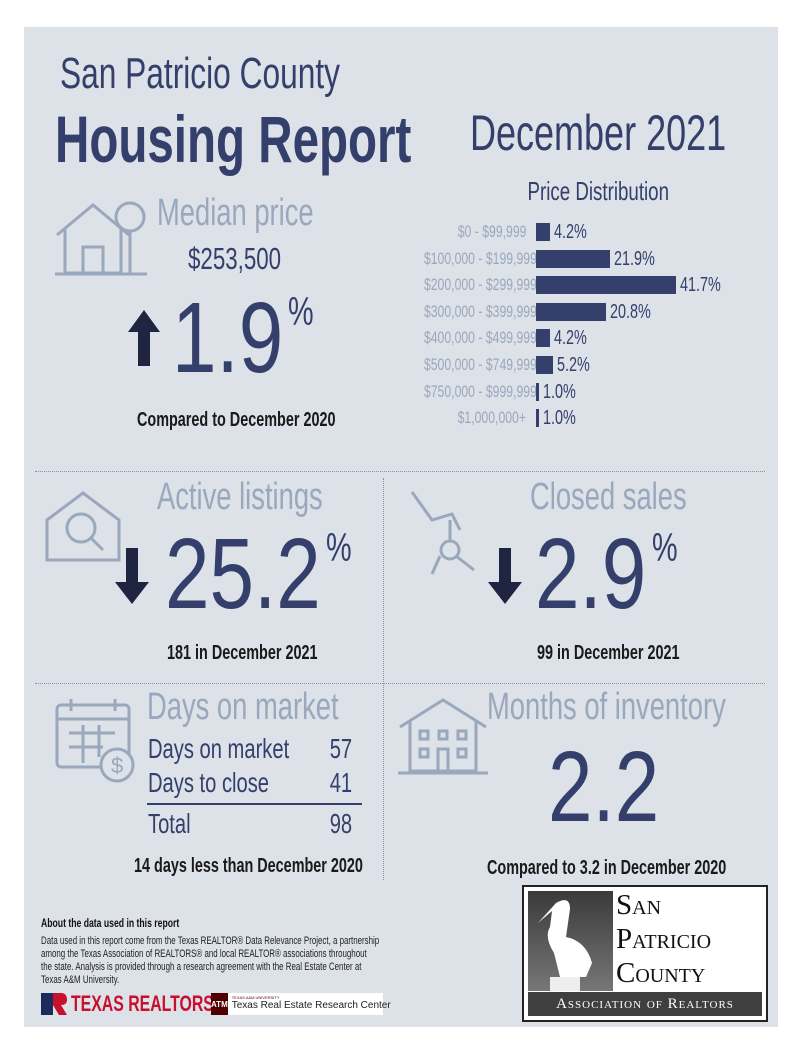  Describe the element at coordinates (598, 191) in the screenshot. I see `chart-title: Price Distribution` at that location.